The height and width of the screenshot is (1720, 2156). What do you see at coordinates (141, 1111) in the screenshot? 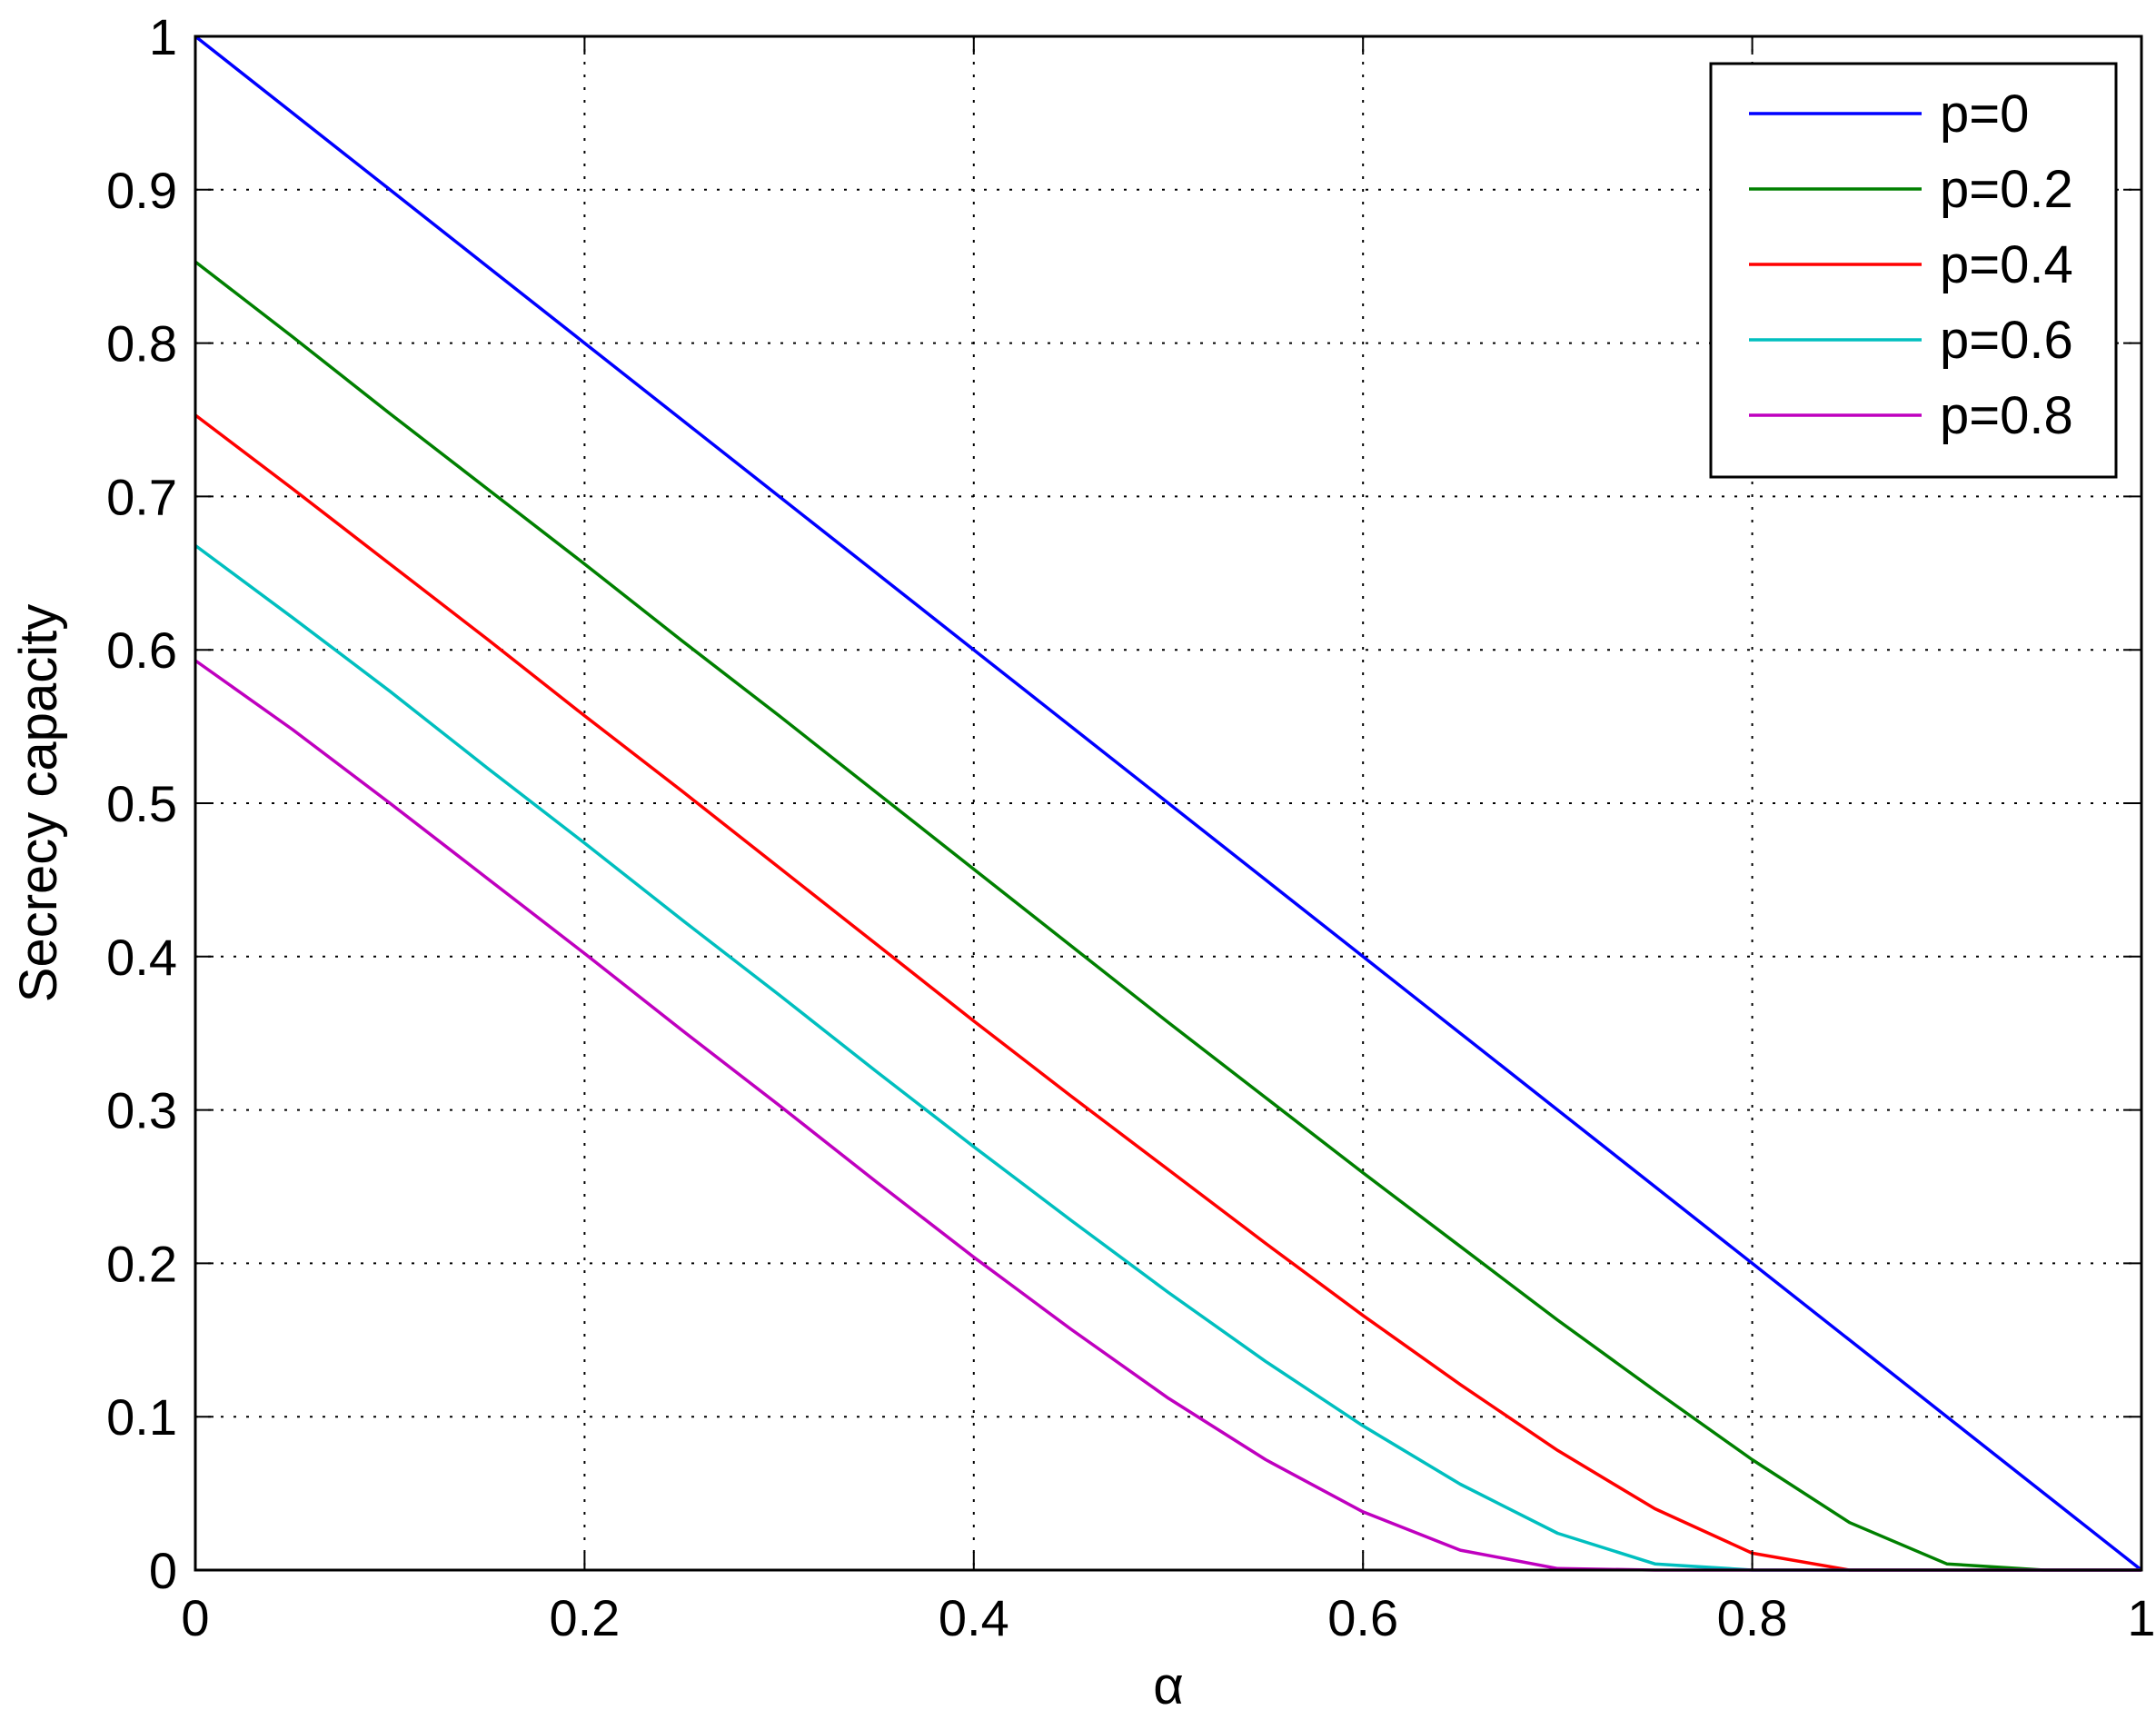
I see `y-tick-label: 0.3` at bounding box center [141, 1111].